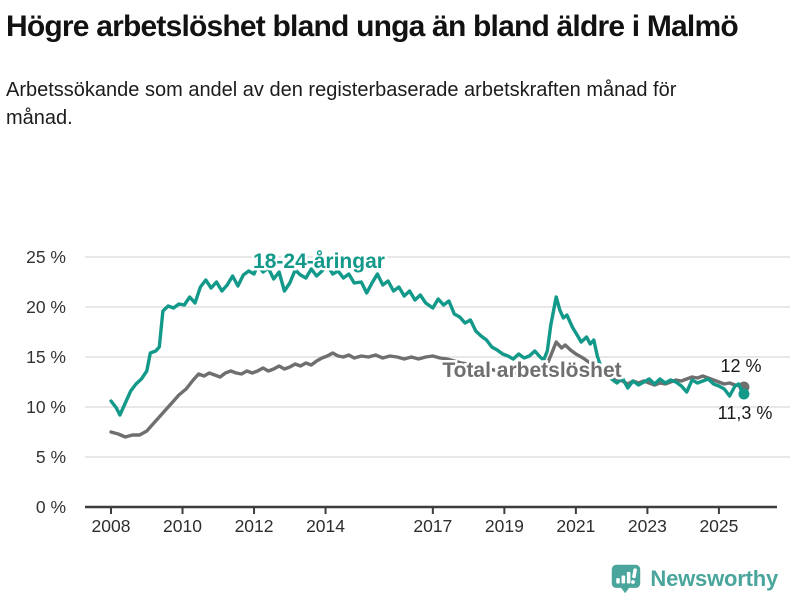  Describe the element at coordinates (46, 357) in the screenshot. I see `y-tick-label: 15 %` at that location.